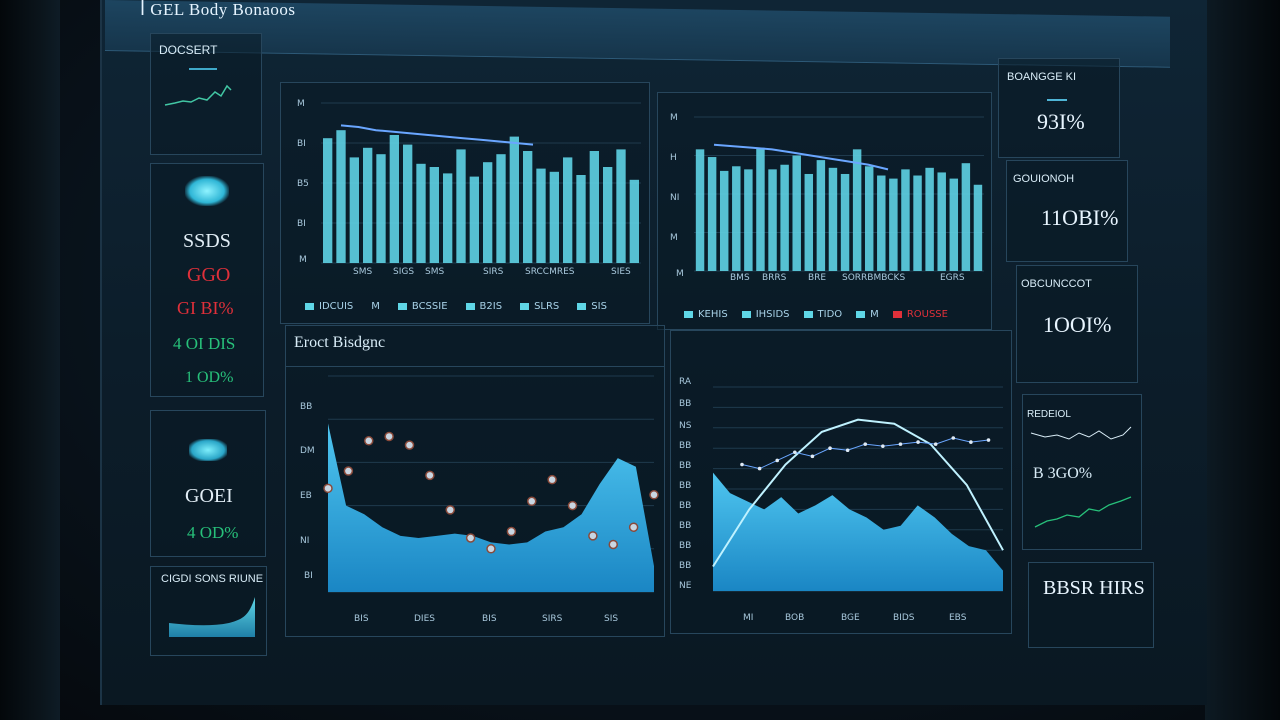 The image size is (1280, 720). I want to click on bar-a-legend-item-5: SLRS, so click(539, 306).